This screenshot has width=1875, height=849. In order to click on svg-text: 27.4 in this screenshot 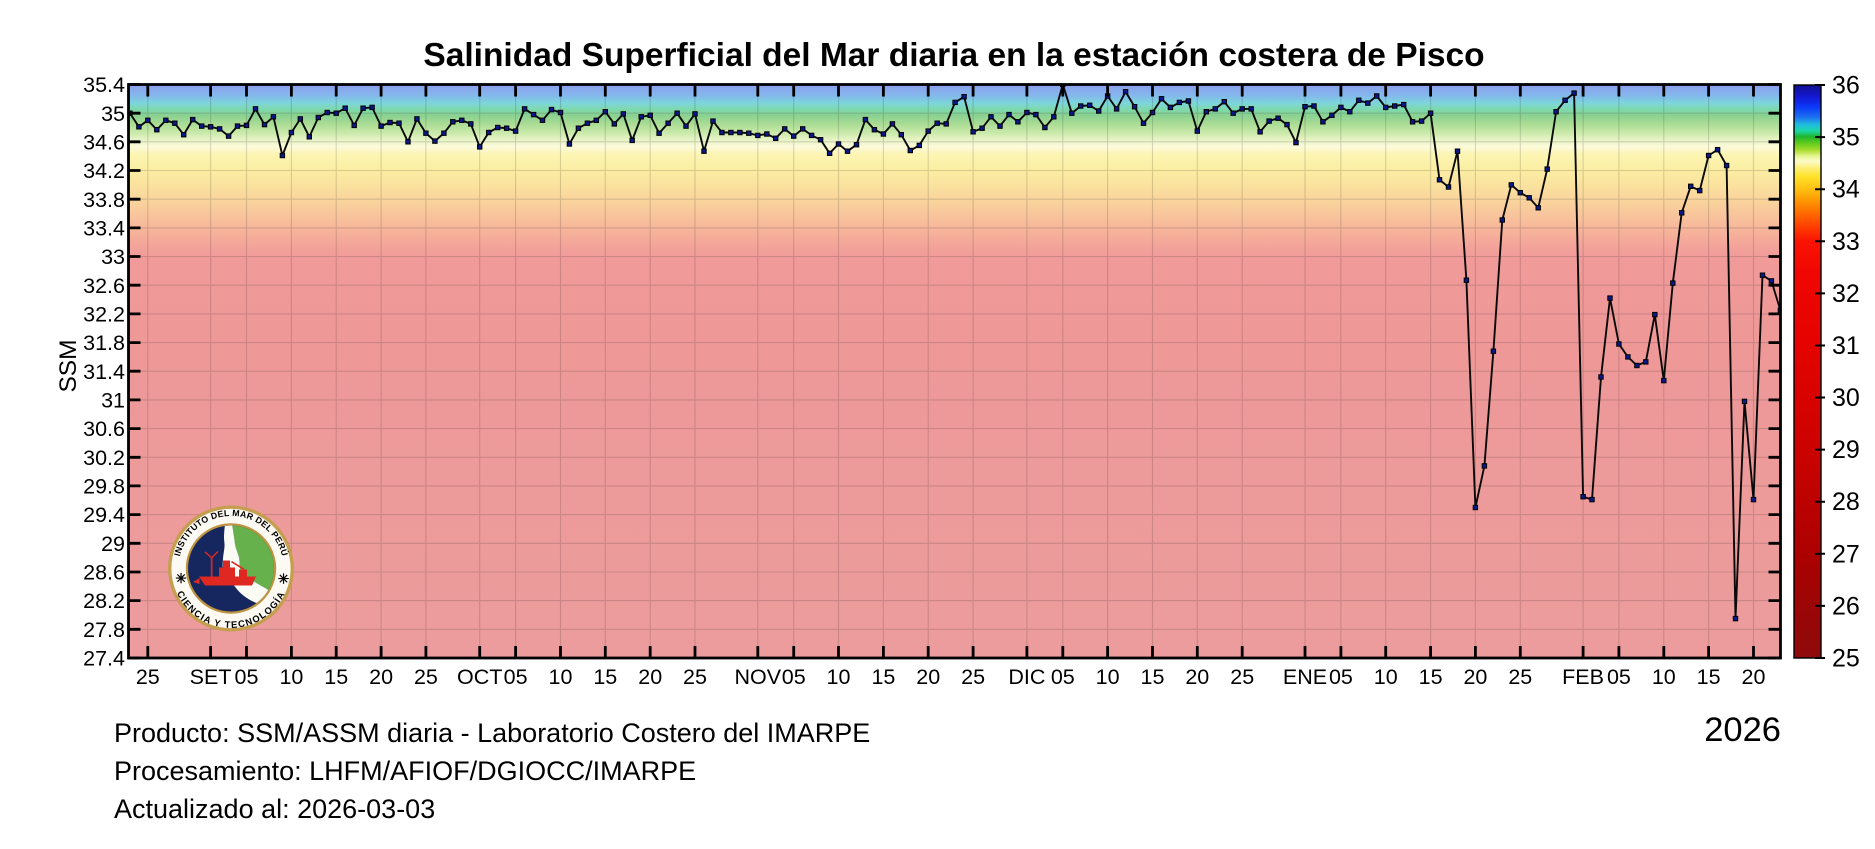, I will do `click(104, 659)`.